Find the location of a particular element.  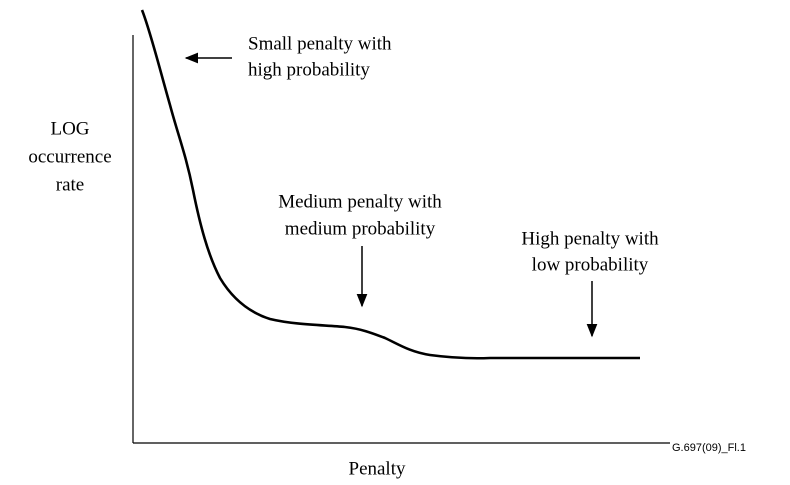

y-label: occurrence is located at coordinates (69, 156).